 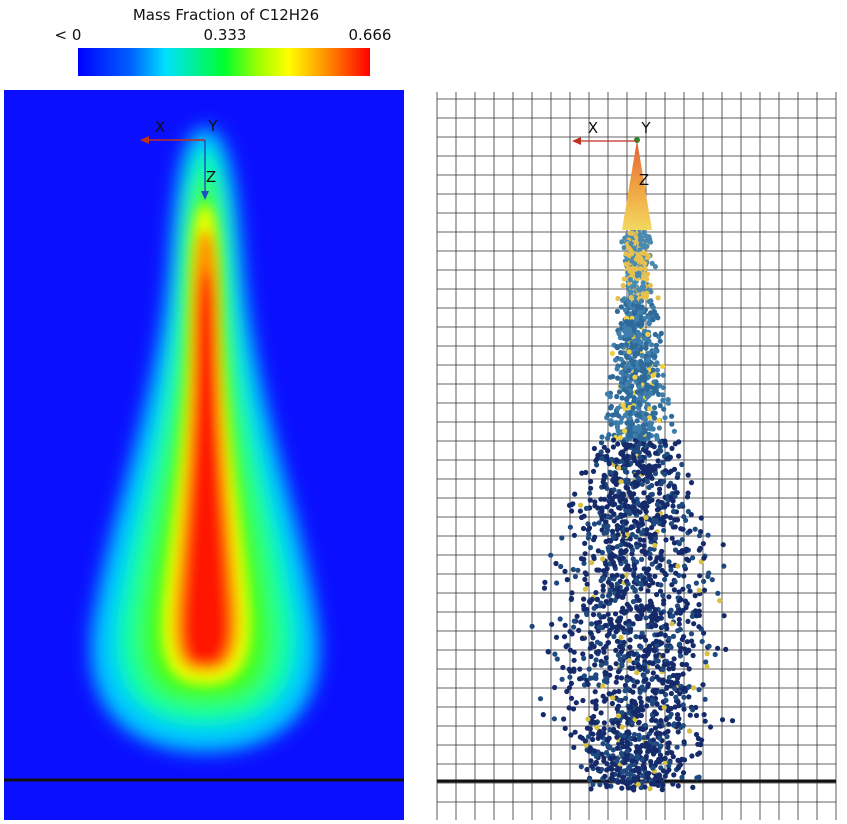 I want to click on colorbar, so click(x=224, y=62).